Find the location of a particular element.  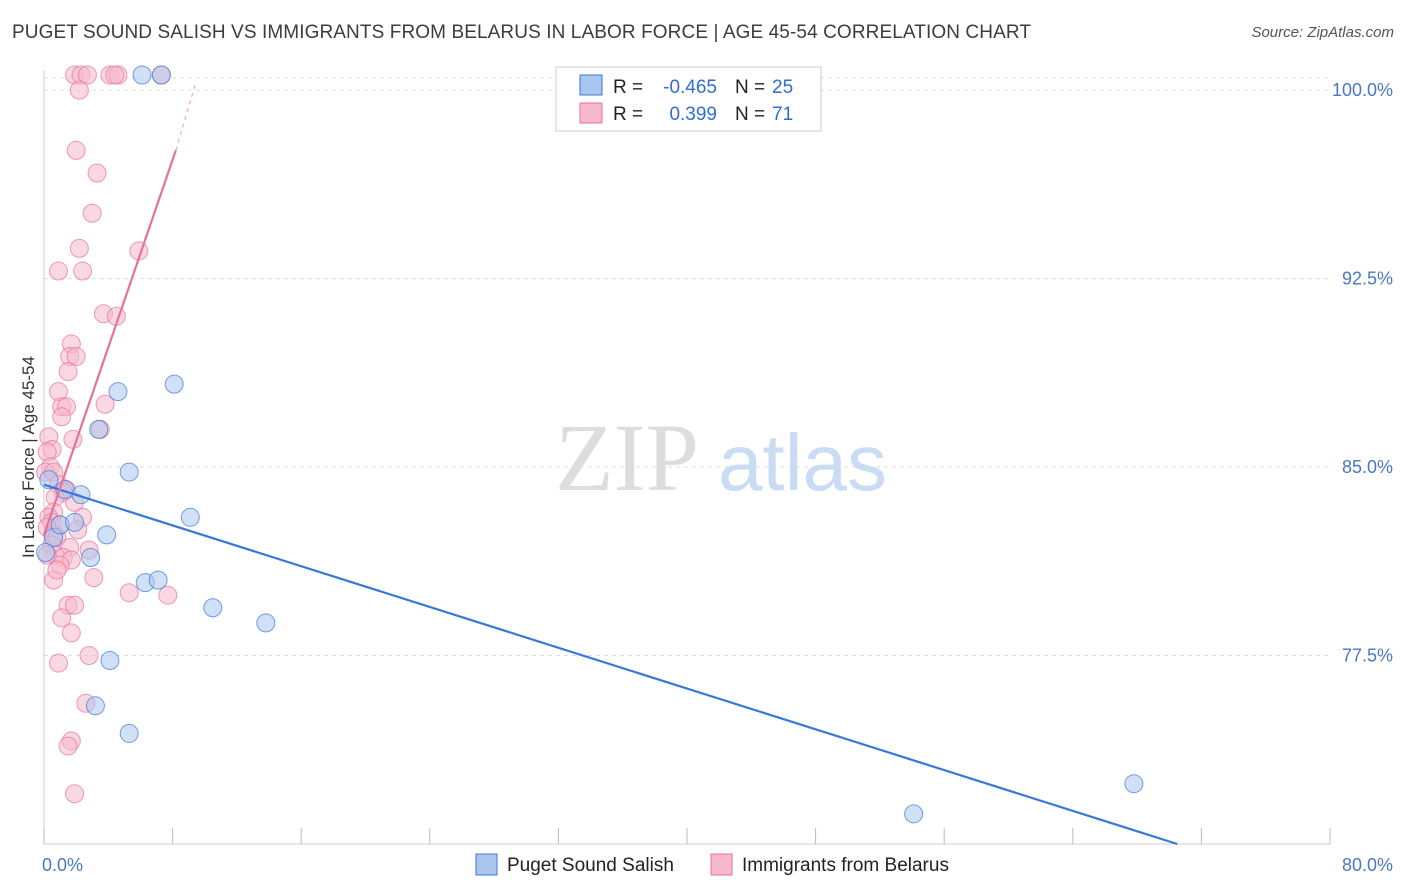

bottom-legend-belarus: Immigrants from Belarus is located at coordinates (845, 865).